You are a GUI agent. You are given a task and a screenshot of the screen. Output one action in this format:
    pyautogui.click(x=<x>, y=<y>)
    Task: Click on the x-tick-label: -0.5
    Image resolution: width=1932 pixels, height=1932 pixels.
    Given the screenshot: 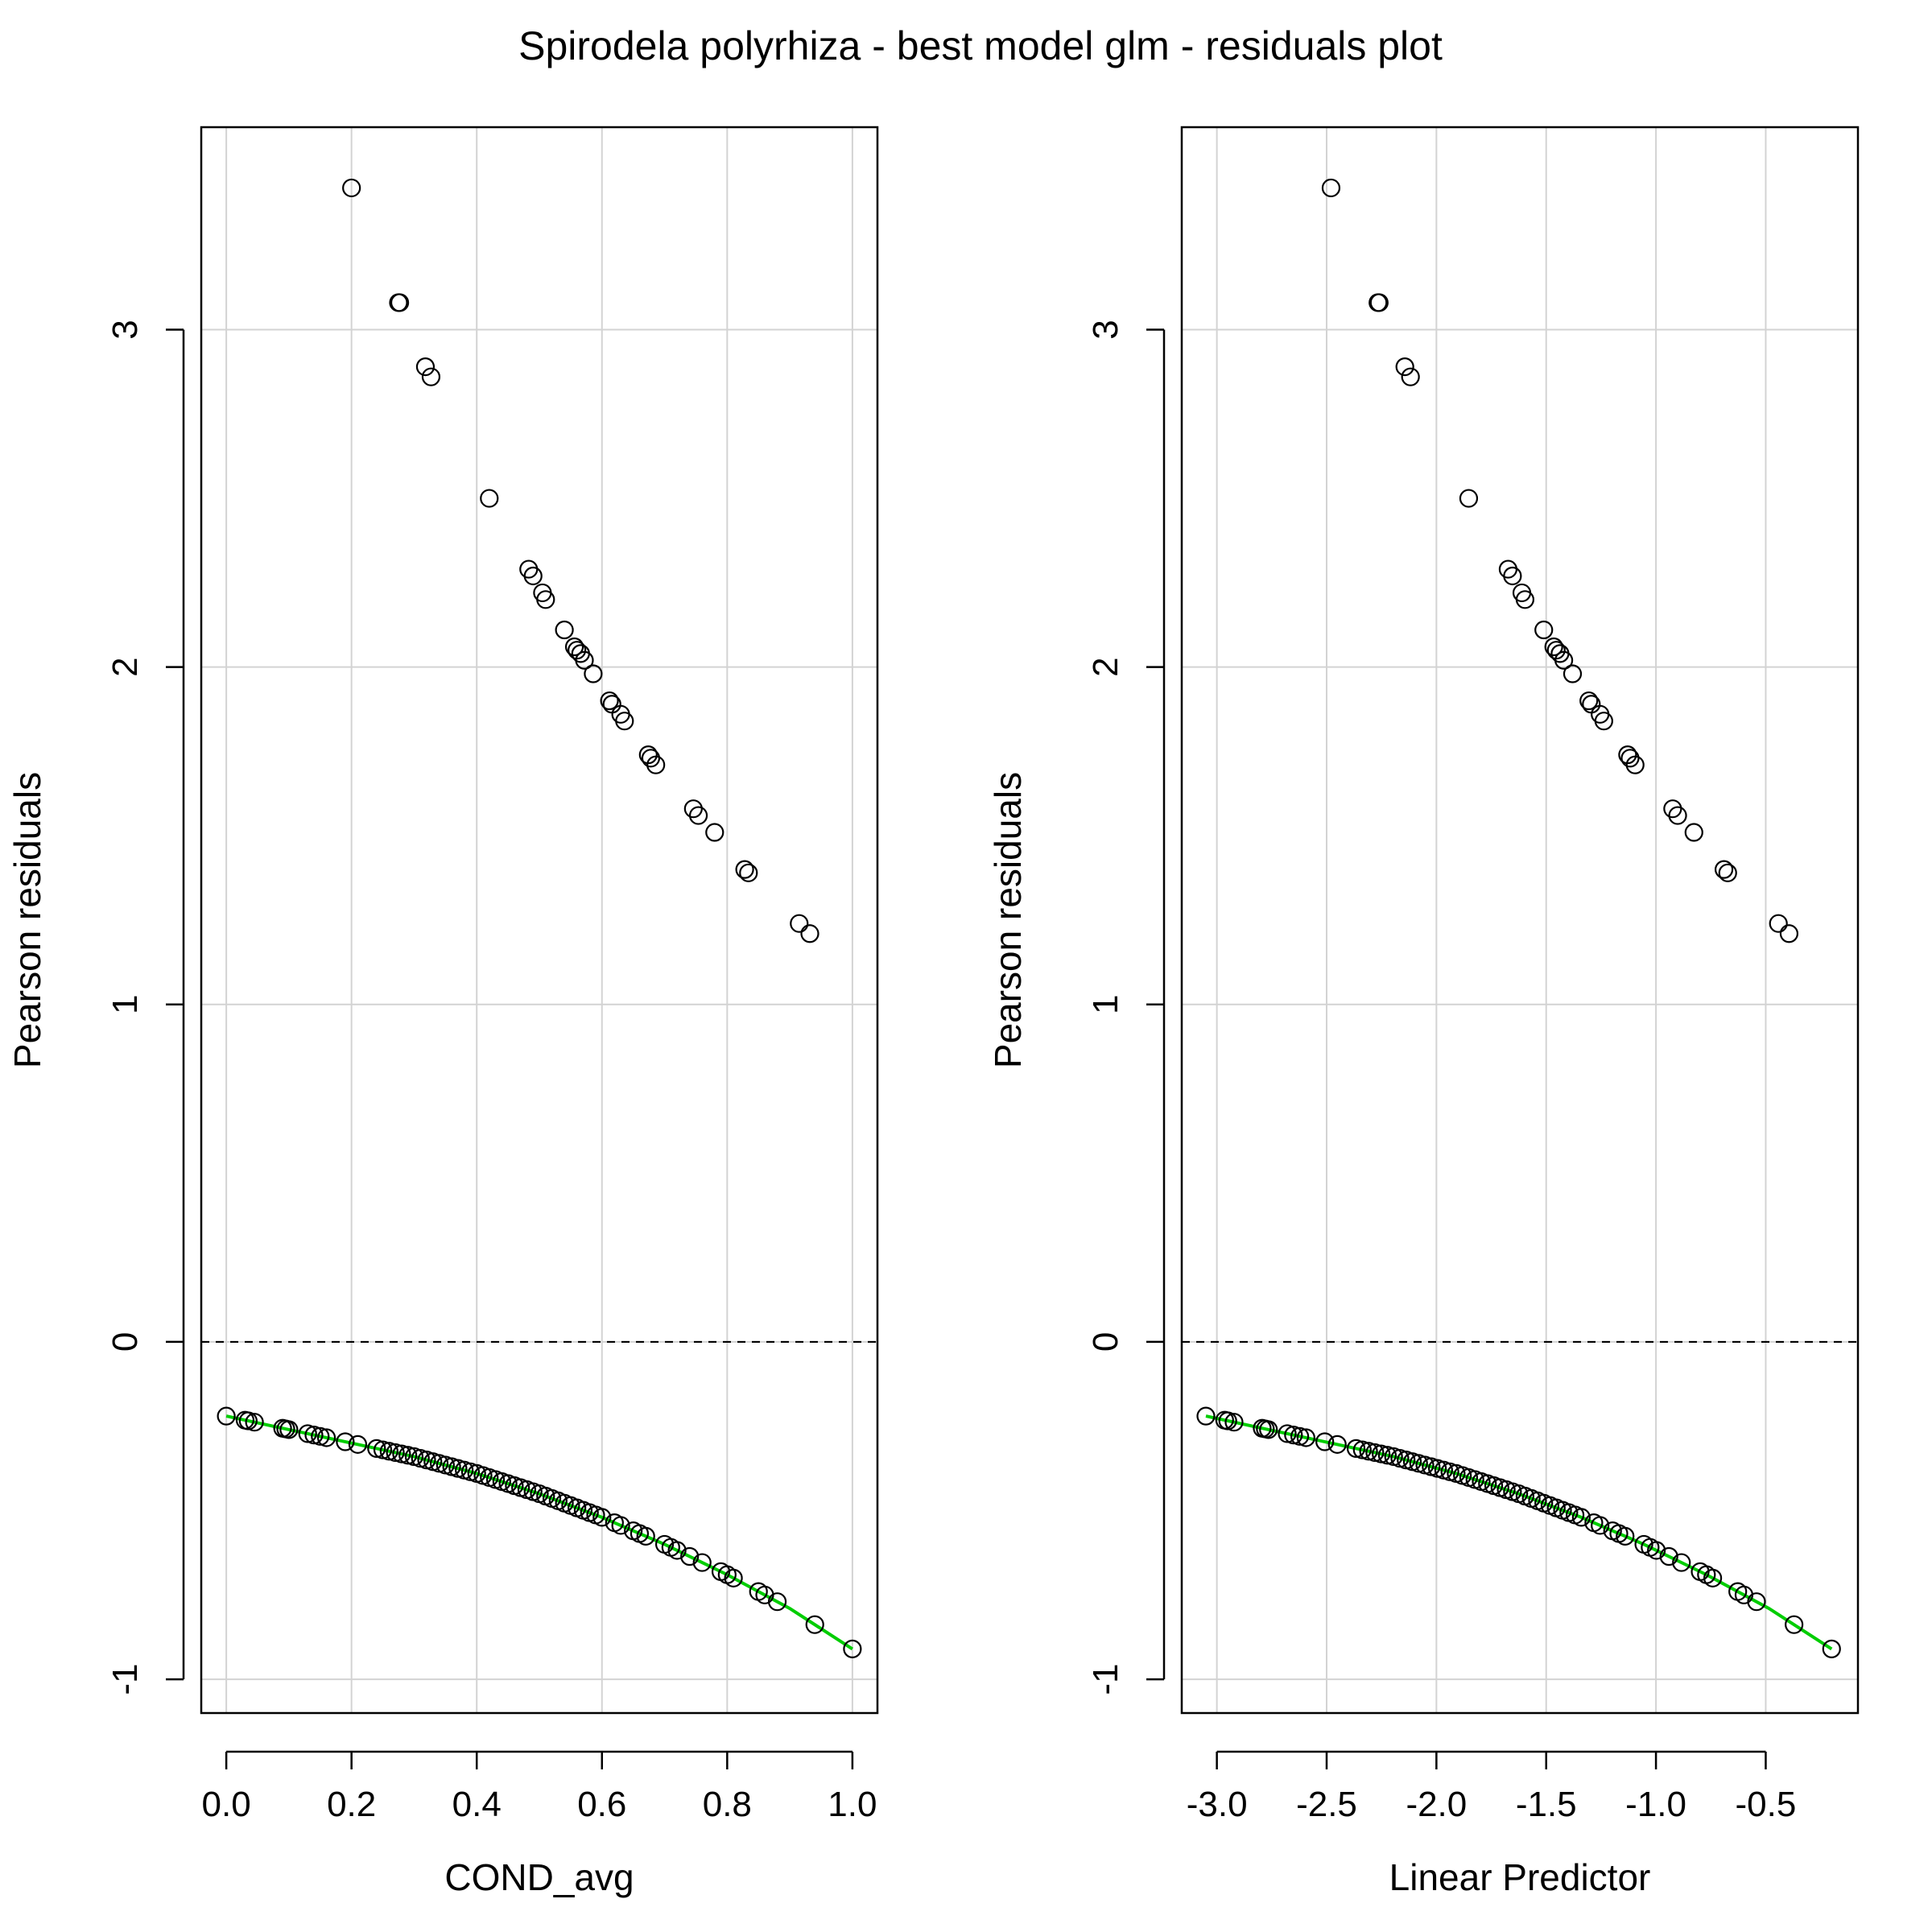 What is the action you would take?
    pyautogui.click(x=1767, y=1804)
    